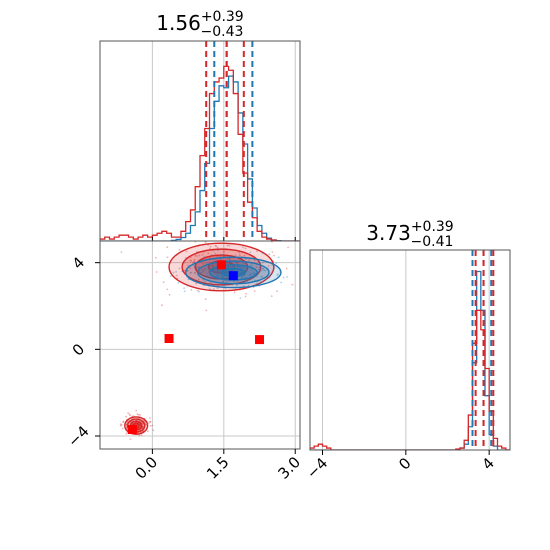 This screenshot has width=550, height=550. I want to click on marginal-y-histograms, so click(410, 360).